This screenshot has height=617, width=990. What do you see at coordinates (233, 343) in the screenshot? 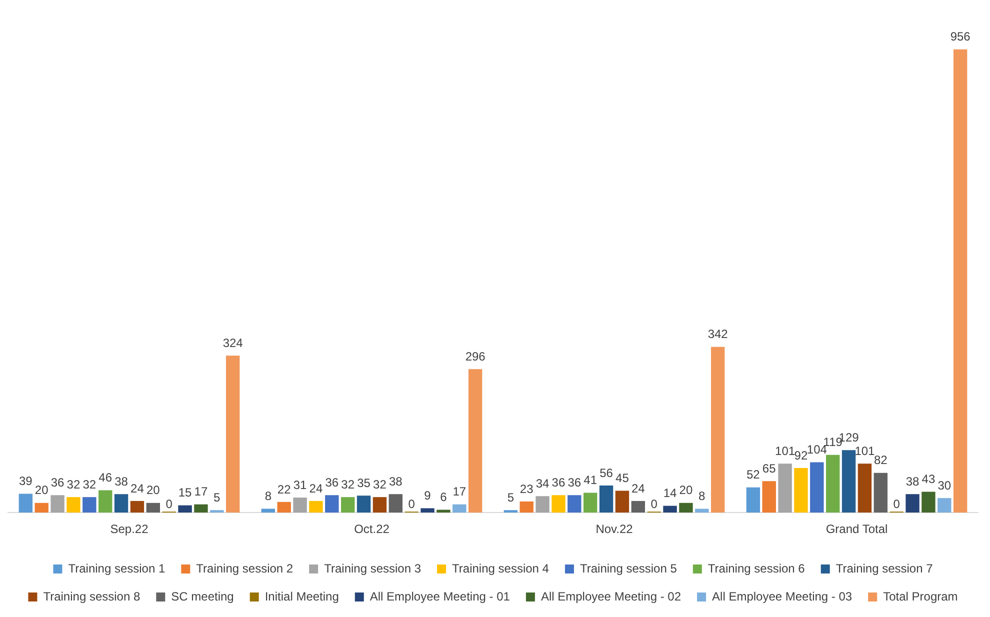
I see `data-label: 324` at bounding box center [233, 343].